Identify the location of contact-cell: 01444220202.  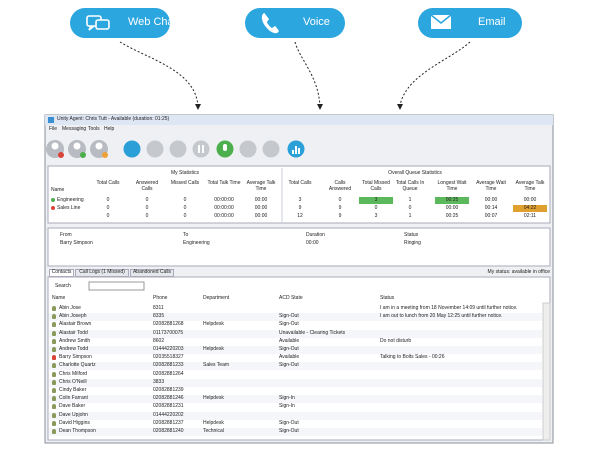
(168, 414).